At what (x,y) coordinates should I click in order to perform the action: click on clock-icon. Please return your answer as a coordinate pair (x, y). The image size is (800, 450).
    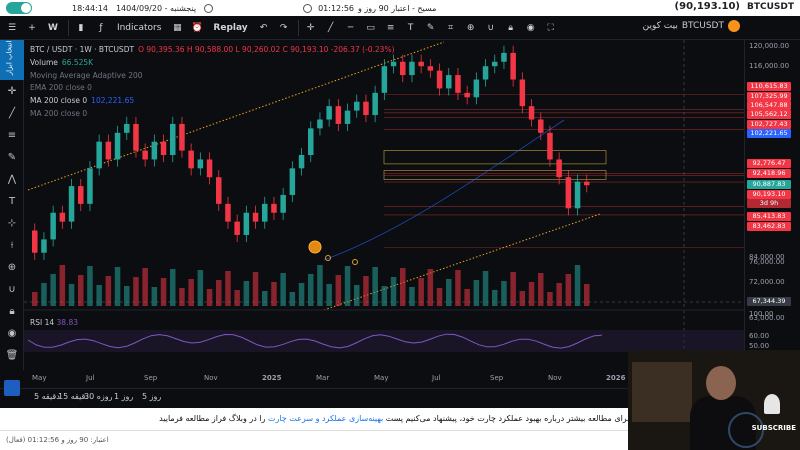
    Looking at the image, I should click on (209, 8).